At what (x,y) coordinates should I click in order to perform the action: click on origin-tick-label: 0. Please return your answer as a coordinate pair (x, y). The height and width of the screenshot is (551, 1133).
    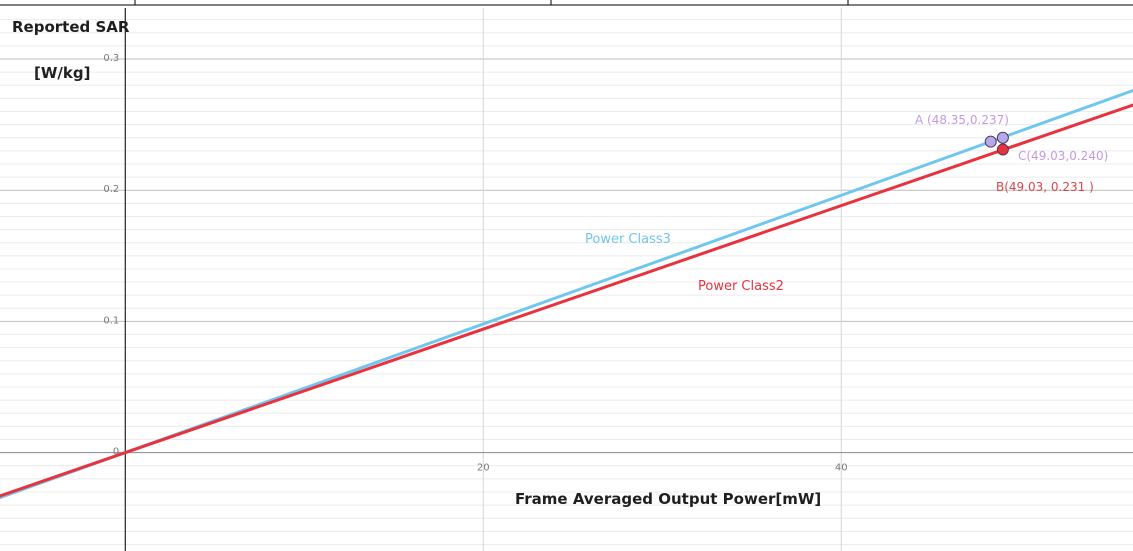
    Looking at the image, I should click on (116, 452).